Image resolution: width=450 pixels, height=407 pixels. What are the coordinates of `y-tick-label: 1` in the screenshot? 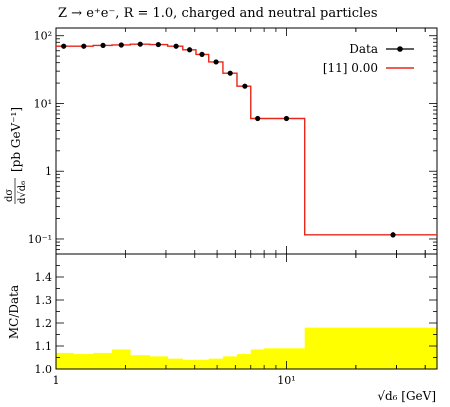 It's located at (48, 171).